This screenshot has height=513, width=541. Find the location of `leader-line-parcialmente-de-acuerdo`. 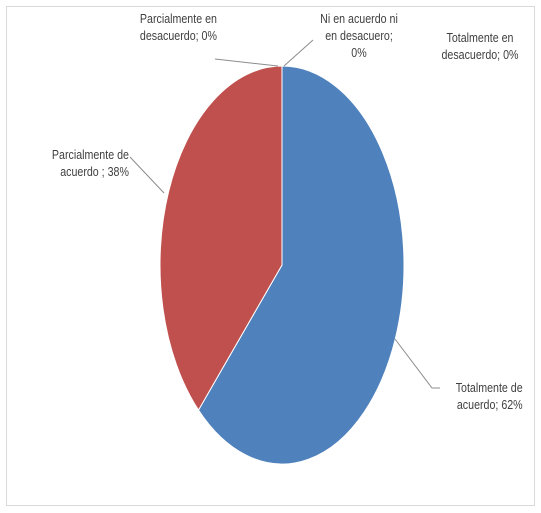

leader-line-parcialmente-de-acuerdo is located at coordinates (147, 175).